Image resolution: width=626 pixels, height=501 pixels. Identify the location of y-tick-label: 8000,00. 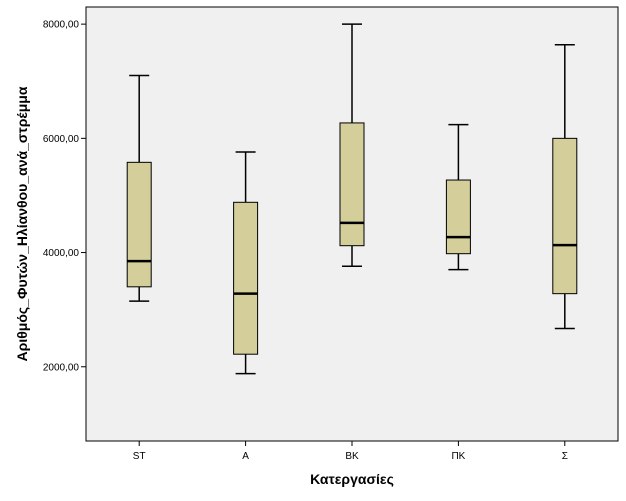
(61, 25).